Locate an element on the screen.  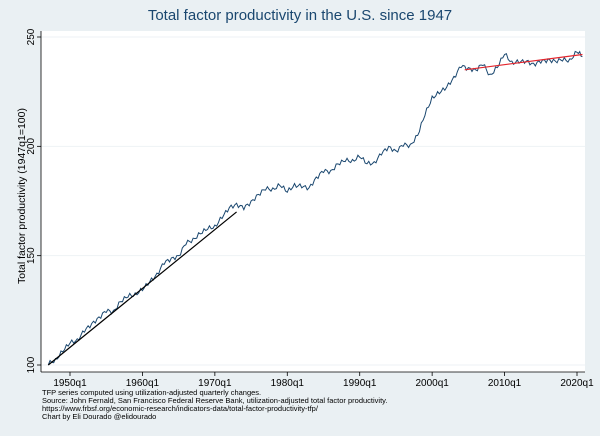
x-tick-label: 1950q1 is located at coordinates (70, 383).